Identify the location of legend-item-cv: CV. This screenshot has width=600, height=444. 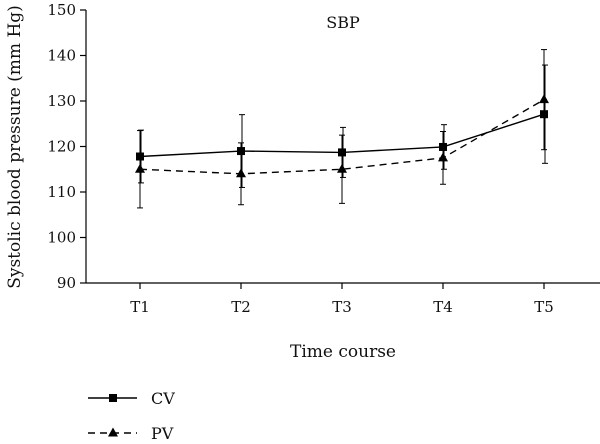
(131, 398).